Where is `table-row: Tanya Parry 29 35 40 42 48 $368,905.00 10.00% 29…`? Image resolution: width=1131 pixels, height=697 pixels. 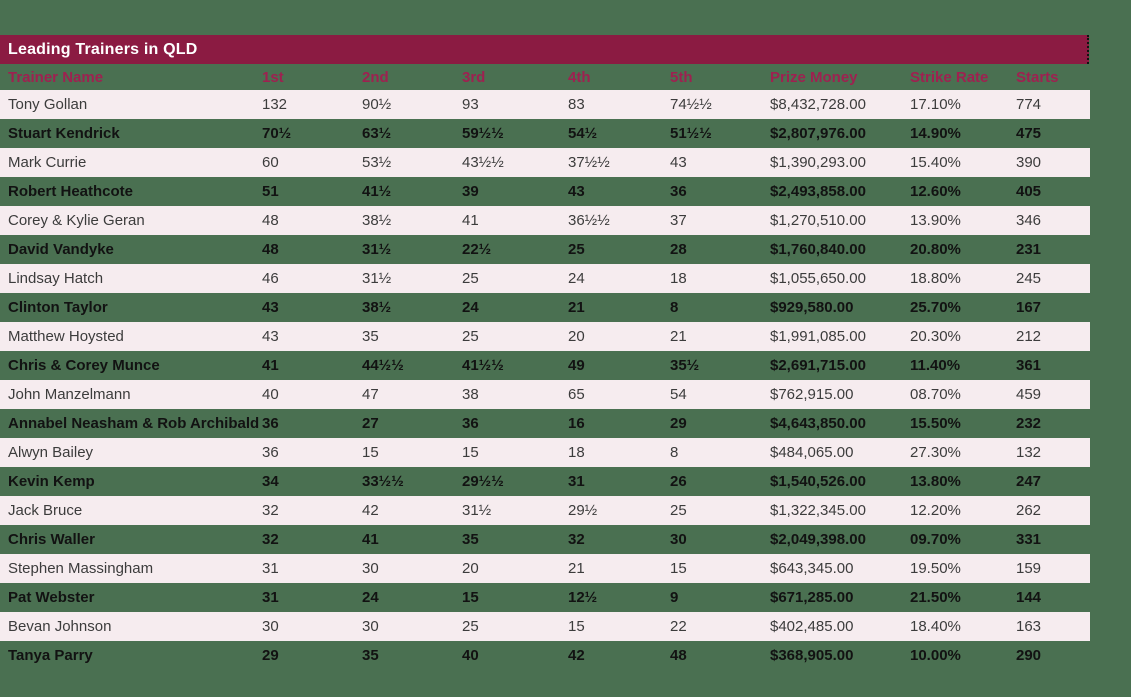 table-row: Tanya Parry 29 35 40 42 48 $368,905.00 10.00% 29… is located at coordinates (545, 655).